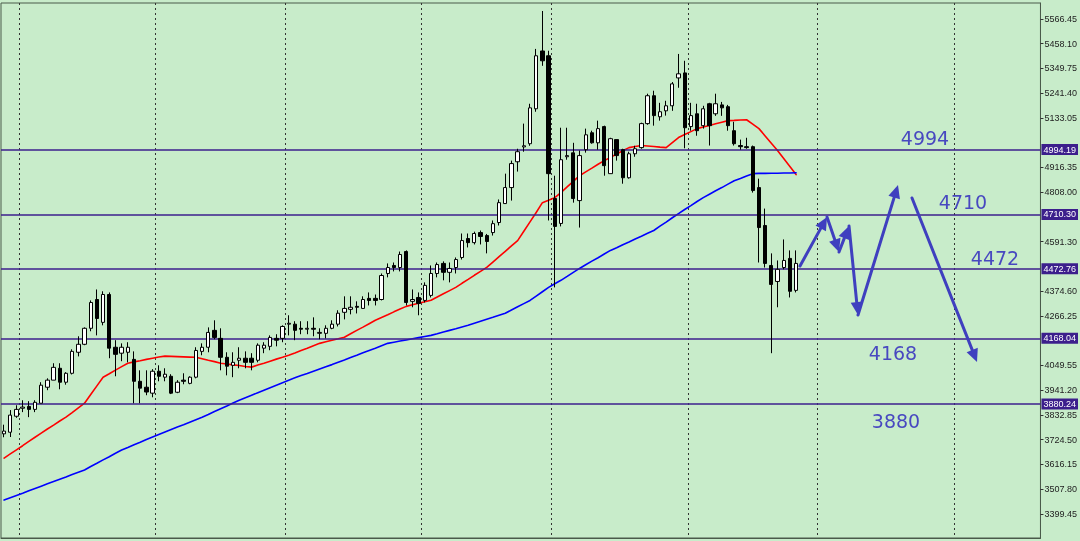 This screenshot has width=1080, height=541. What do you see at coordinates (1061, 241) in the screenshot?
I see `y-tick-label: 4591.30` at bounding box center [1061, 241].